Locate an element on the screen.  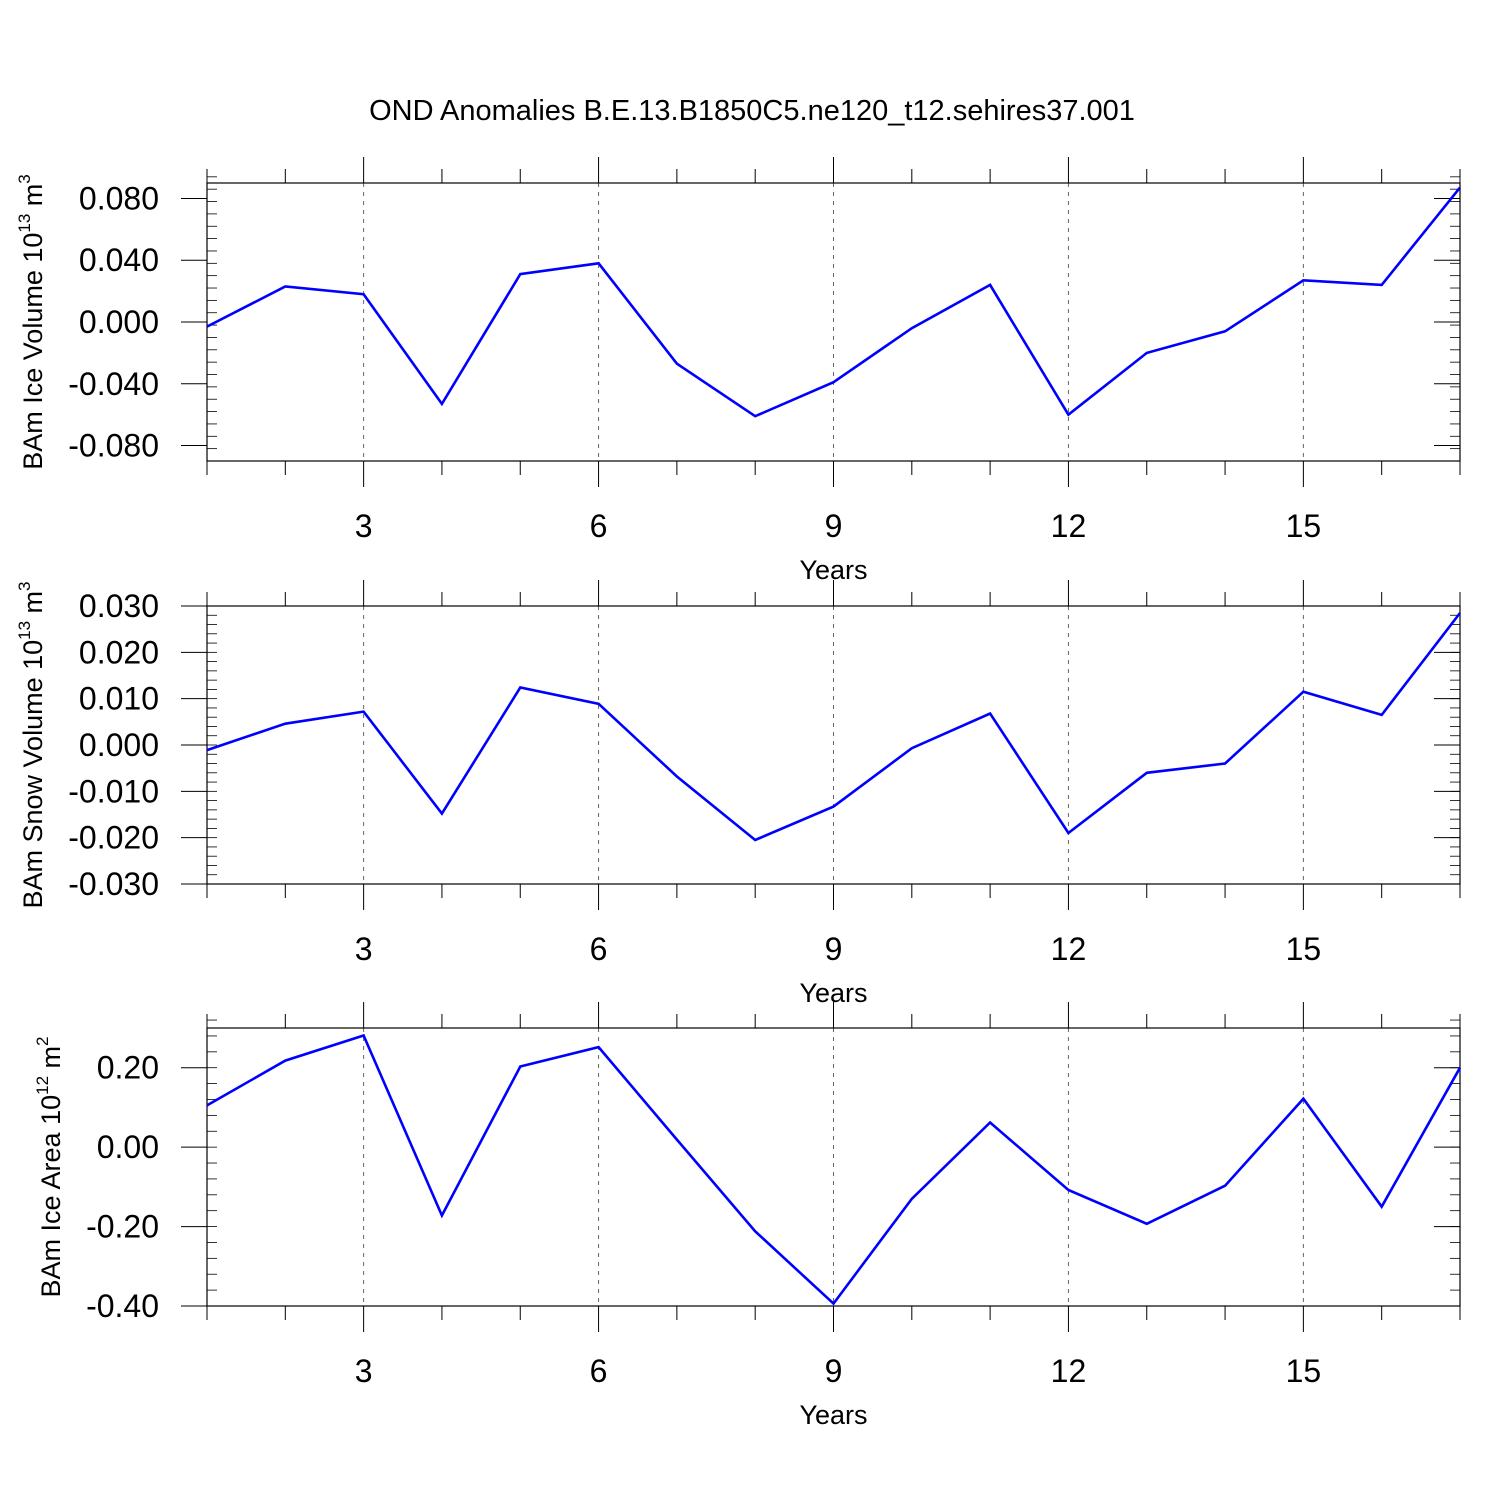
panel-2-x-tick-label: 9 is located at coordinates (834, 949).